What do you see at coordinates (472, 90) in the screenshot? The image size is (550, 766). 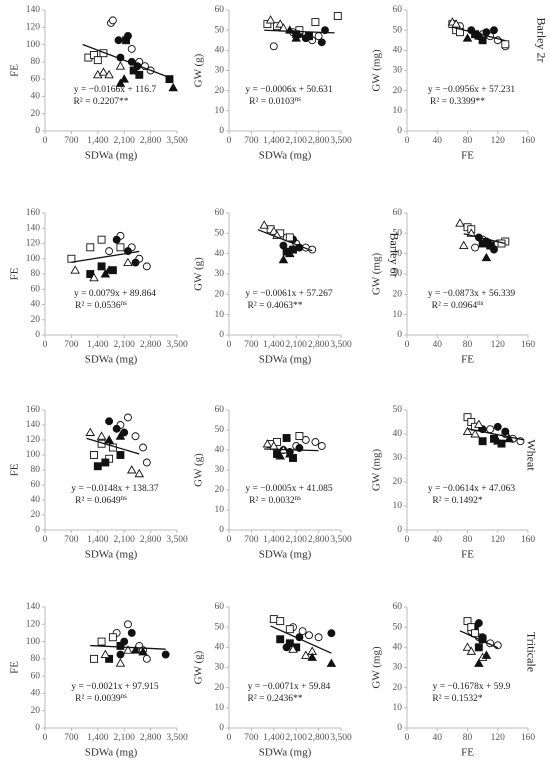 I see `equation: y = −0.0956x + 57.231` at bounding box center [472, 90].